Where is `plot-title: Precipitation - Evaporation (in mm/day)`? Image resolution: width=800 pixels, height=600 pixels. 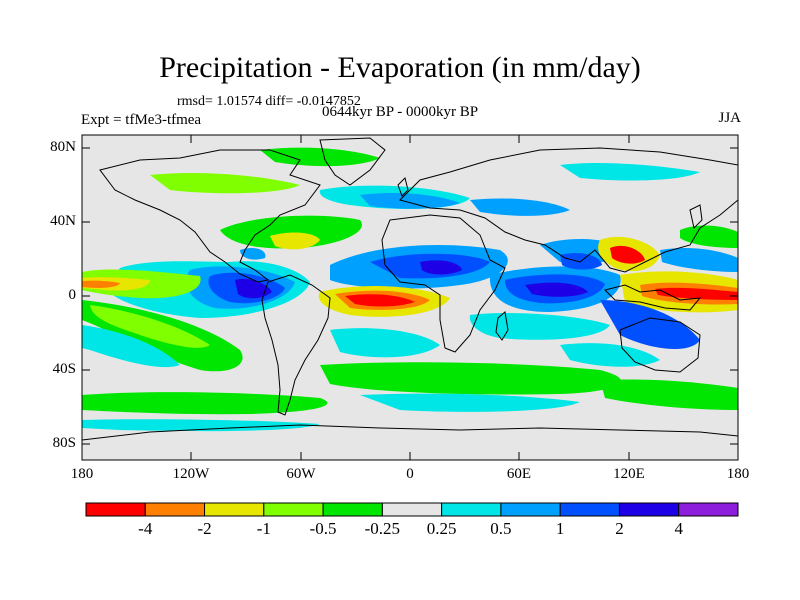 plot-title: Precipitation - Evaporation (in mm/day) is located at coordinates (400, 67).